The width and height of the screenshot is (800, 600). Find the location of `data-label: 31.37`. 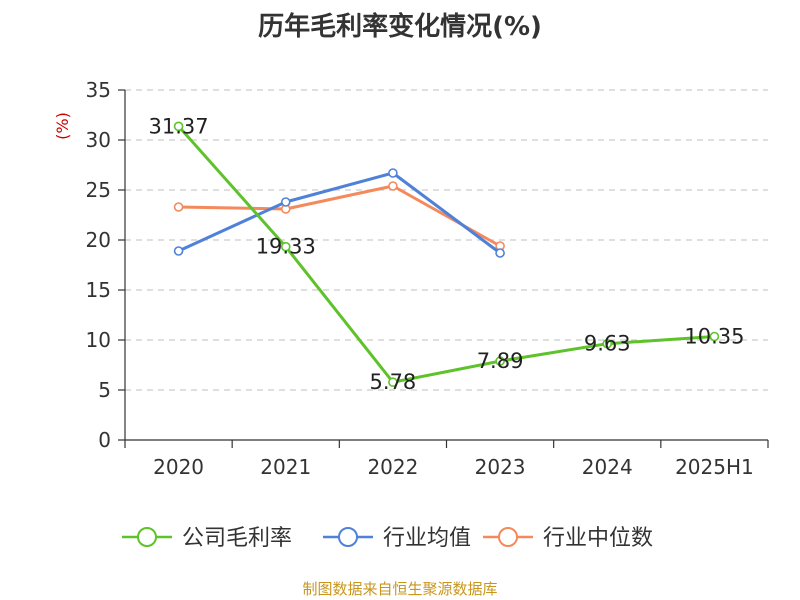

data-label: 31.37 is located at coordinates (179, 126).